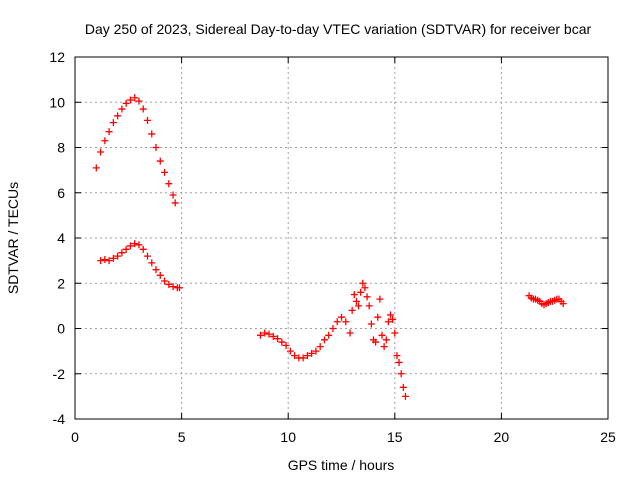 The image size is (640, 480). What do you see at coordinates (57, 102) in the screenshot?
I see `y-tick-label: 10` at bounding box center [57, 102].